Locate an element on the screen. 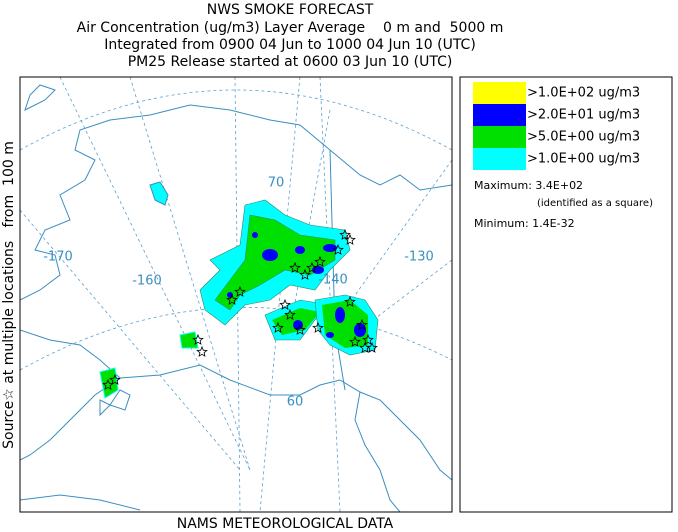 The height and width of the screenshot is (532, 678). grid-label: -160 is located at coordinates (147, 281).